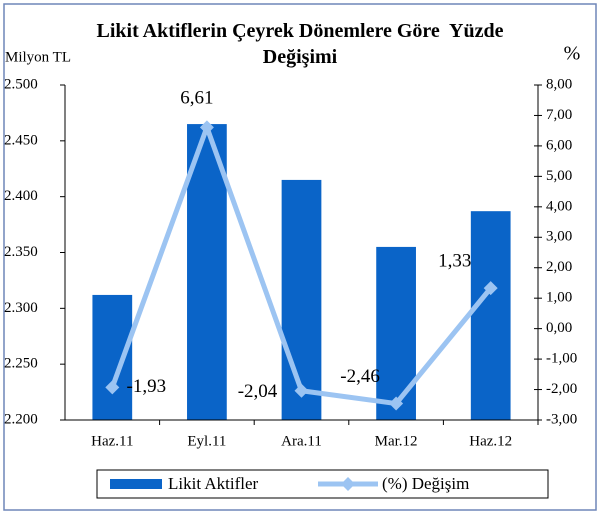 The width and height of the screenshot is (601, 515). Describe the element at coordinates (38, 57) in the screenshot. I see `y-axis-label: Milyon TL` at that location.